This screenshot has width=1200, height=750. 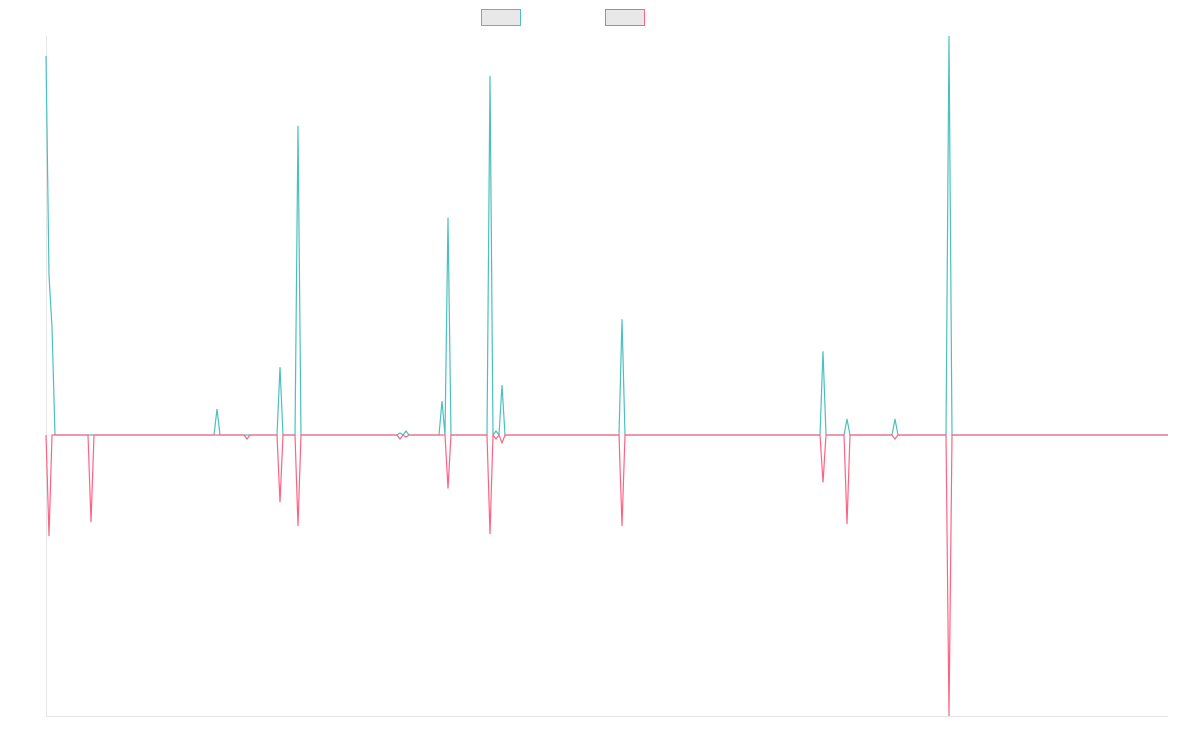 I want to click on chart-legend, so click(x=563, y=17).